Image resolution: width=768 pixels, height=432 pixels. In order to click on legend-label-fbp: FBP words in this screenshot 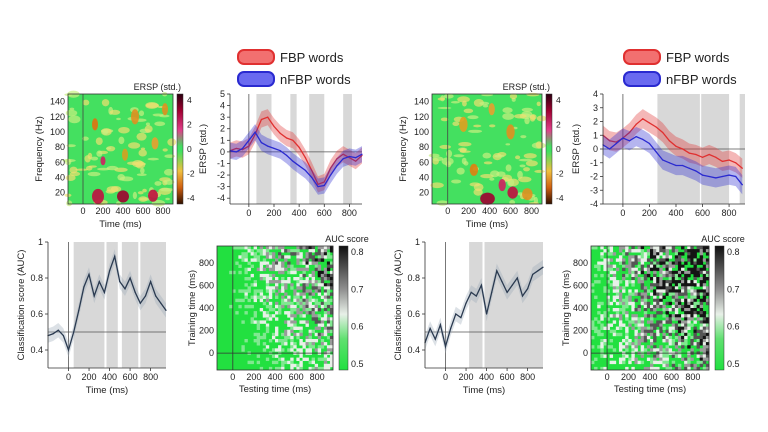, I will do `click(698, 57)`.